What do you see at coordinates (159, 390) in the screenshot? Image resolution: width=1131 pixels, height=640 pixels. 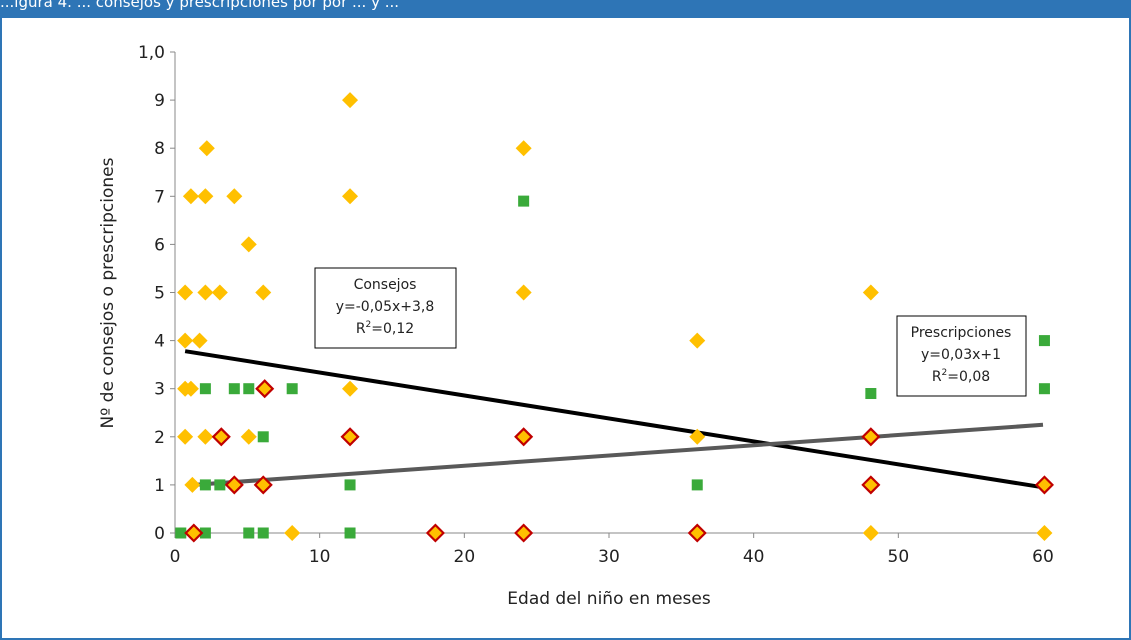 I see `y-tick-label: 3` at bounding box center [159, 390].